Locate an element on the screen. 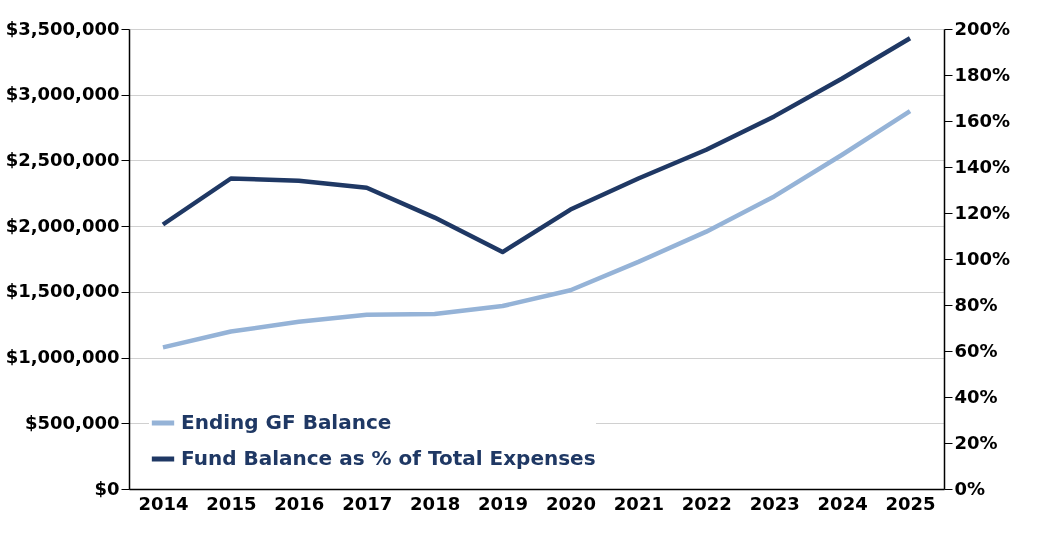 This screenshot has height=537, width=1062. y-tick-label: $2,500,000 is located at coordinates (62, 159).